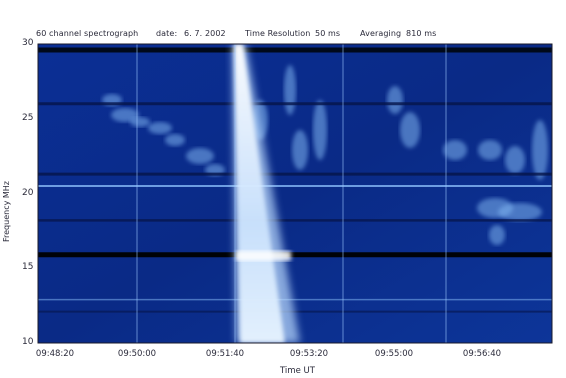 This screenshot has width=566, height=378. Describe the element at coordinates (28, 342) in the screenshot. I see `y-tick-10: 10` at that location.